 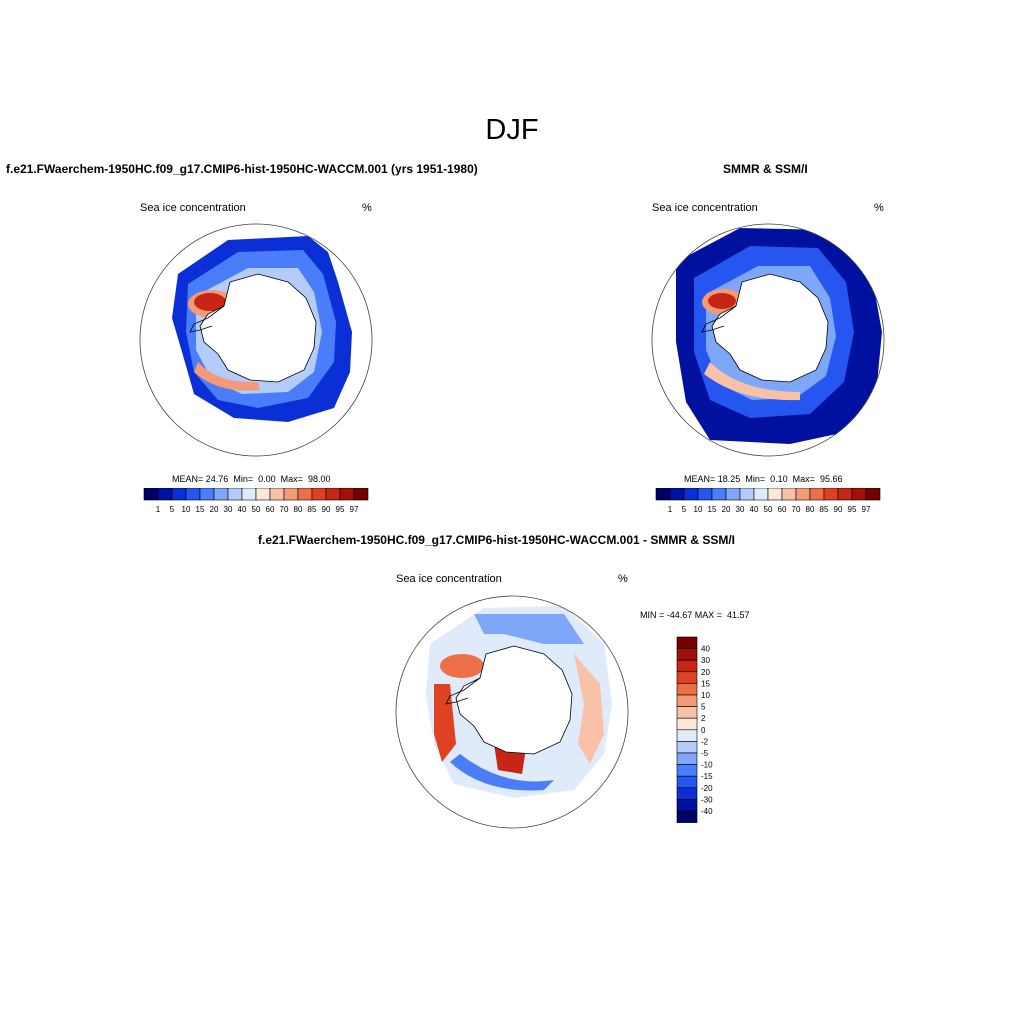 I want to click on page-title: DJF, so click(x=512, y=130).